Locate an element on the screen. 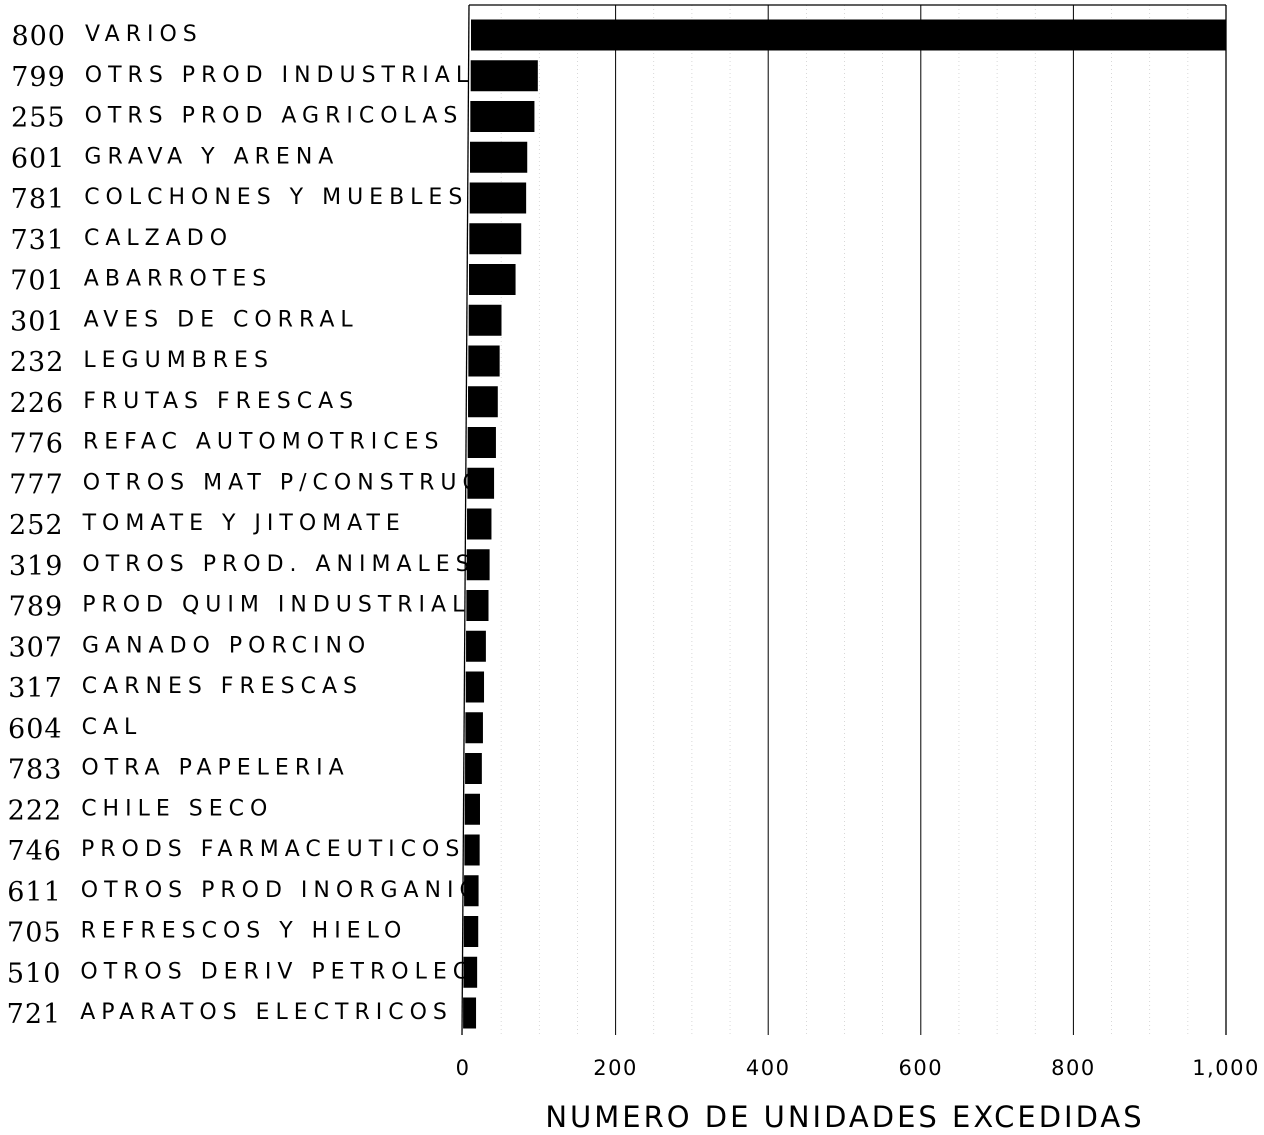 Image resolution: width=1264 pixels, height=1135 pixels. category-name-label: LEGUMBRES is located at coordinates (178, 360).